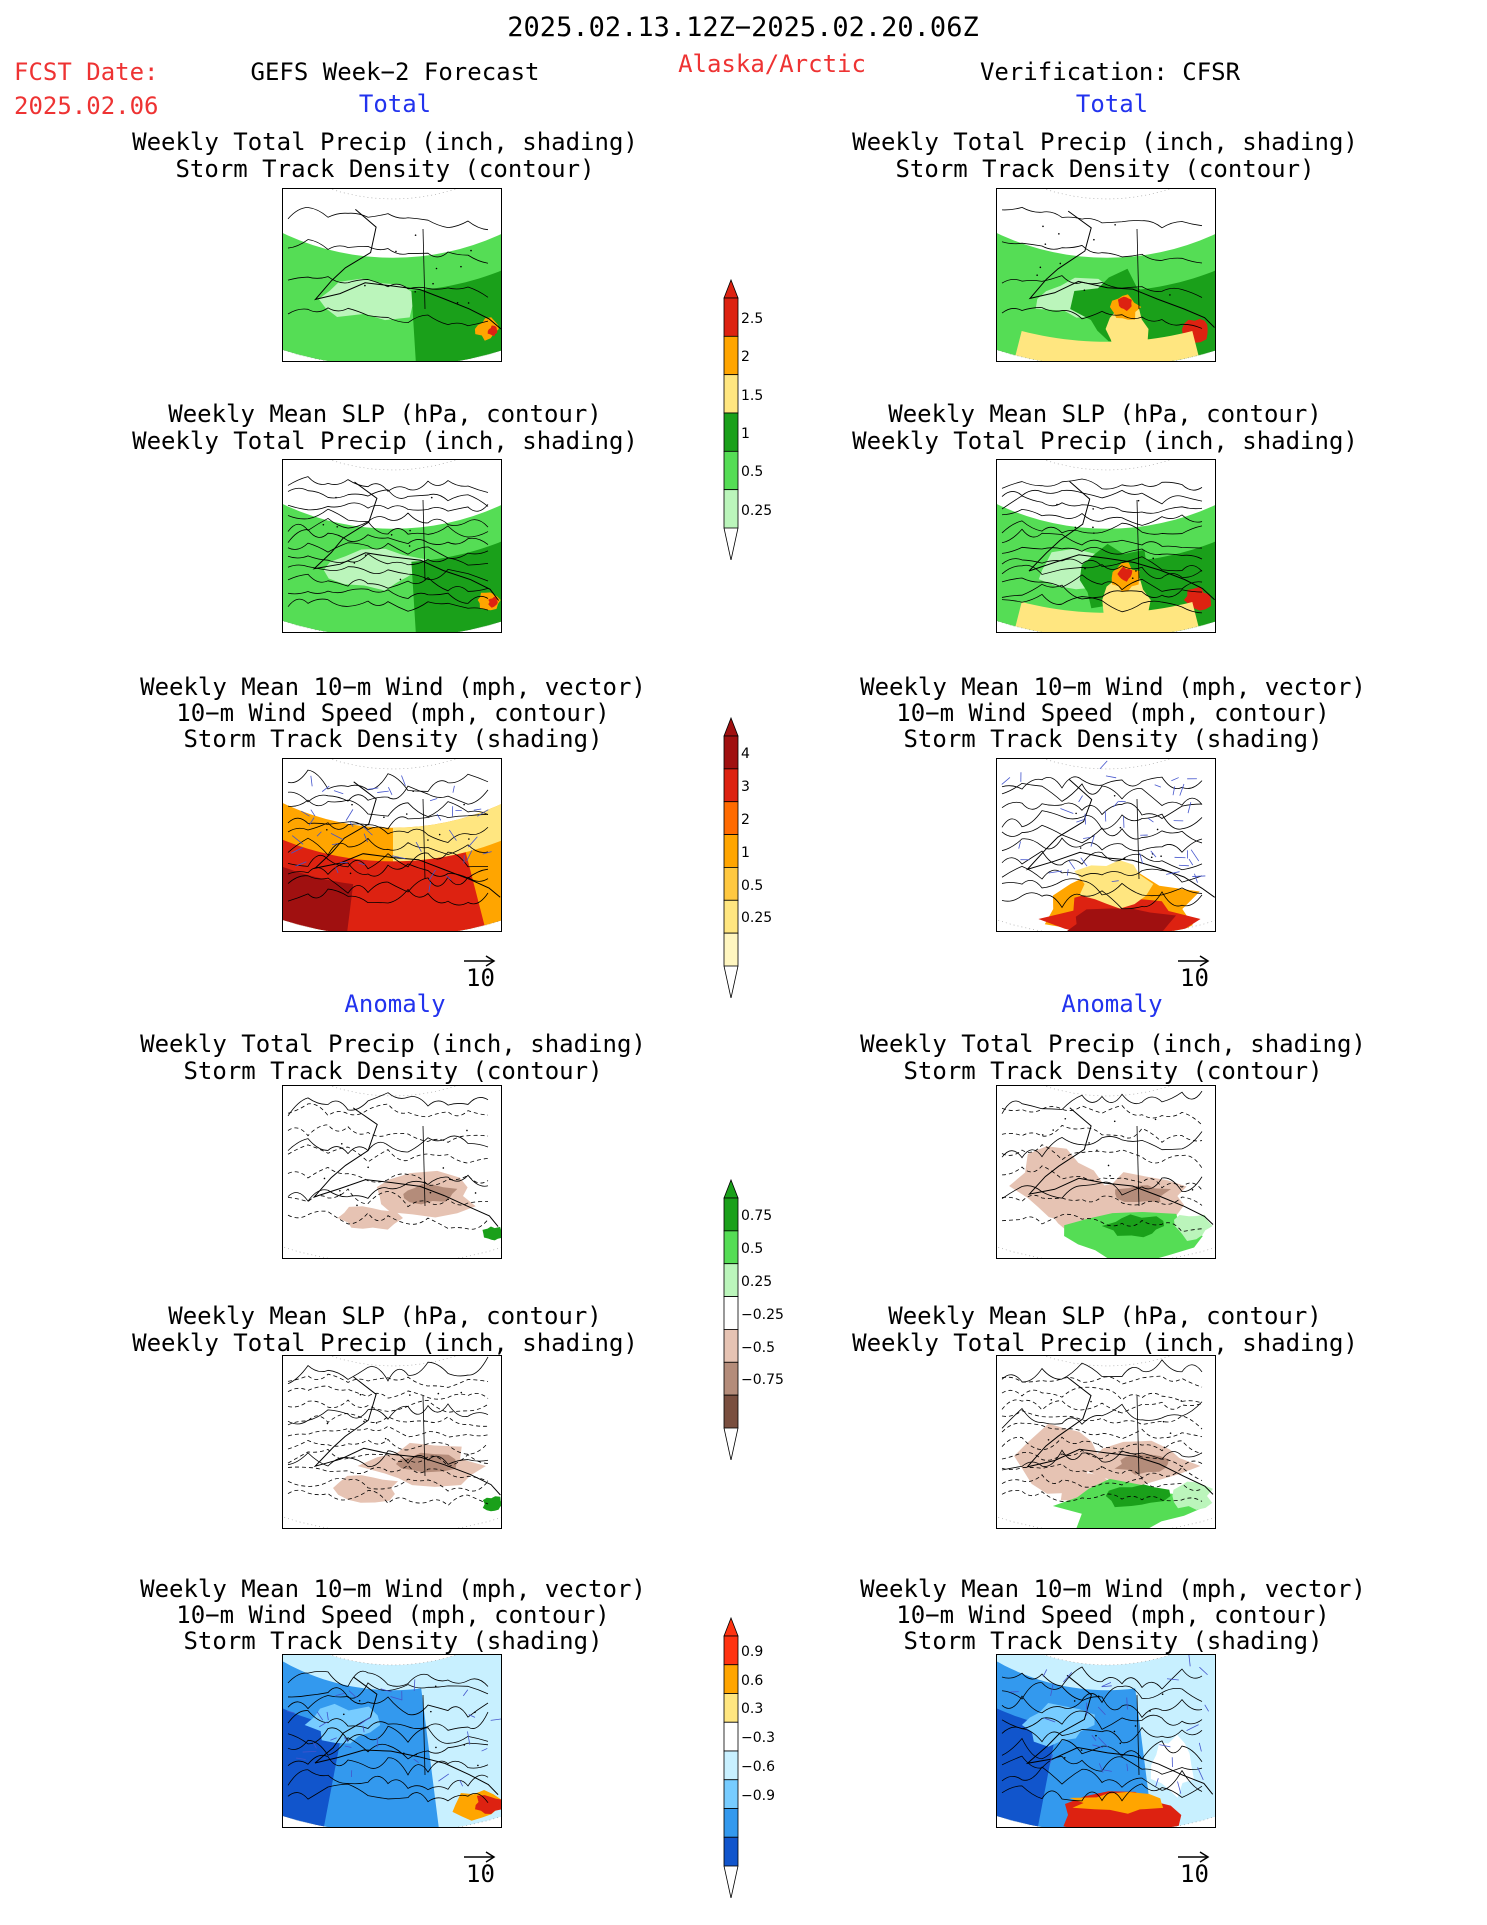 This screenshot has width=1487, height=1925. What do you see at coordinates (1106, 1442) in the screenshot?
I see `map-anom-slp-right` at bounding box center [1106, 1442].